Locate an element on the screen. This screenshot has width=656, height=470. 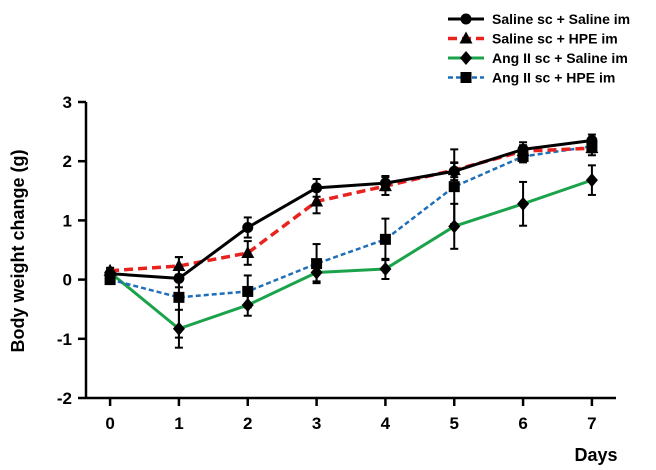
legend-item: Saline sc + HPE im is located at coordinates (533, 39).